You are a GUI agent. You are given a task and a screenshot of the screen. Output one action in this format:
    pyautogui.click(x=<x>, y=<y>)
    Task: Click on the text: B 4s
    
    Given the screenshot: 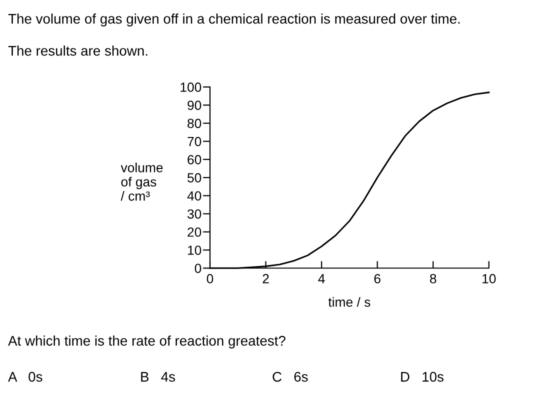 What is the action you would take?
    pyautogui.click(x=158, y=377)
    